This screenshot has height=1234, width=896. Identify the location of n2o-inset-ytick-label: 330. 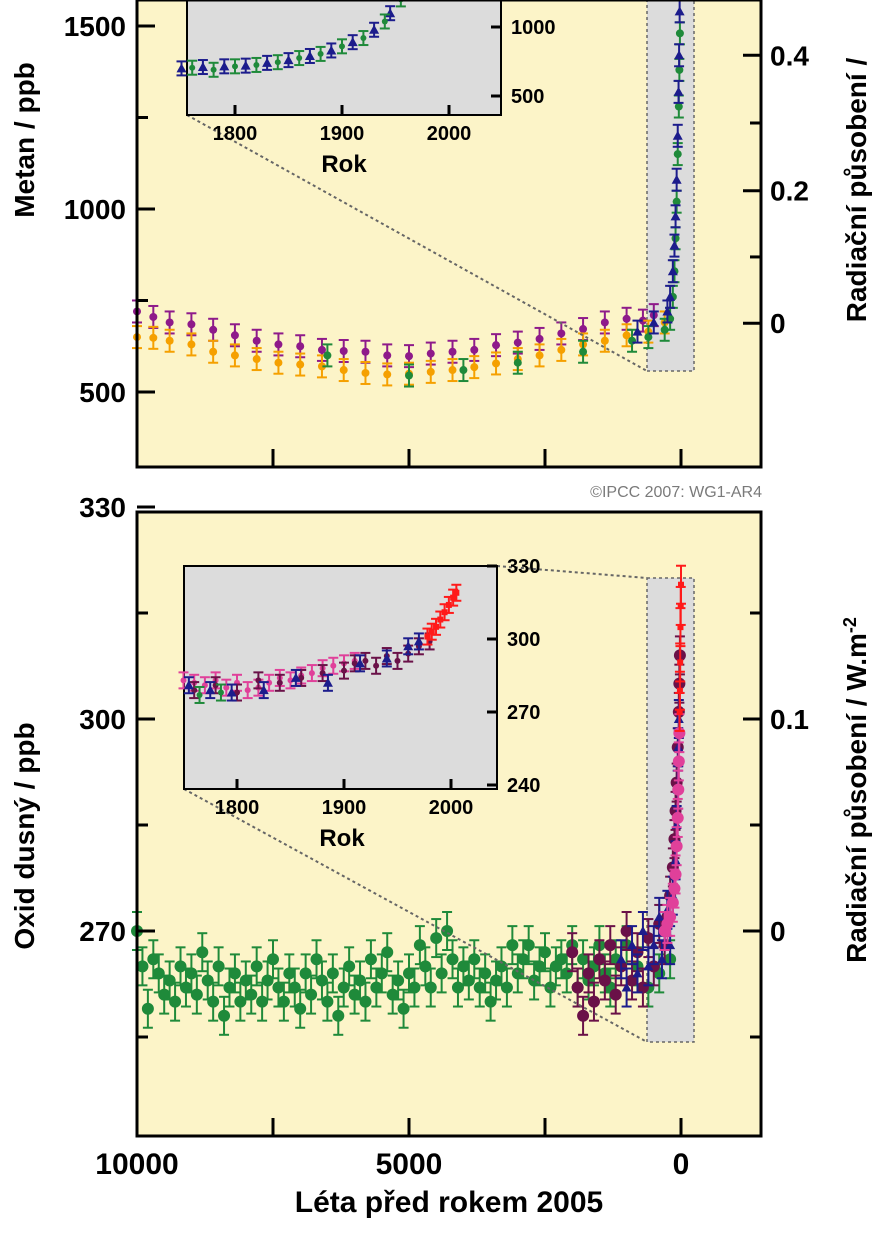
(523, 567).